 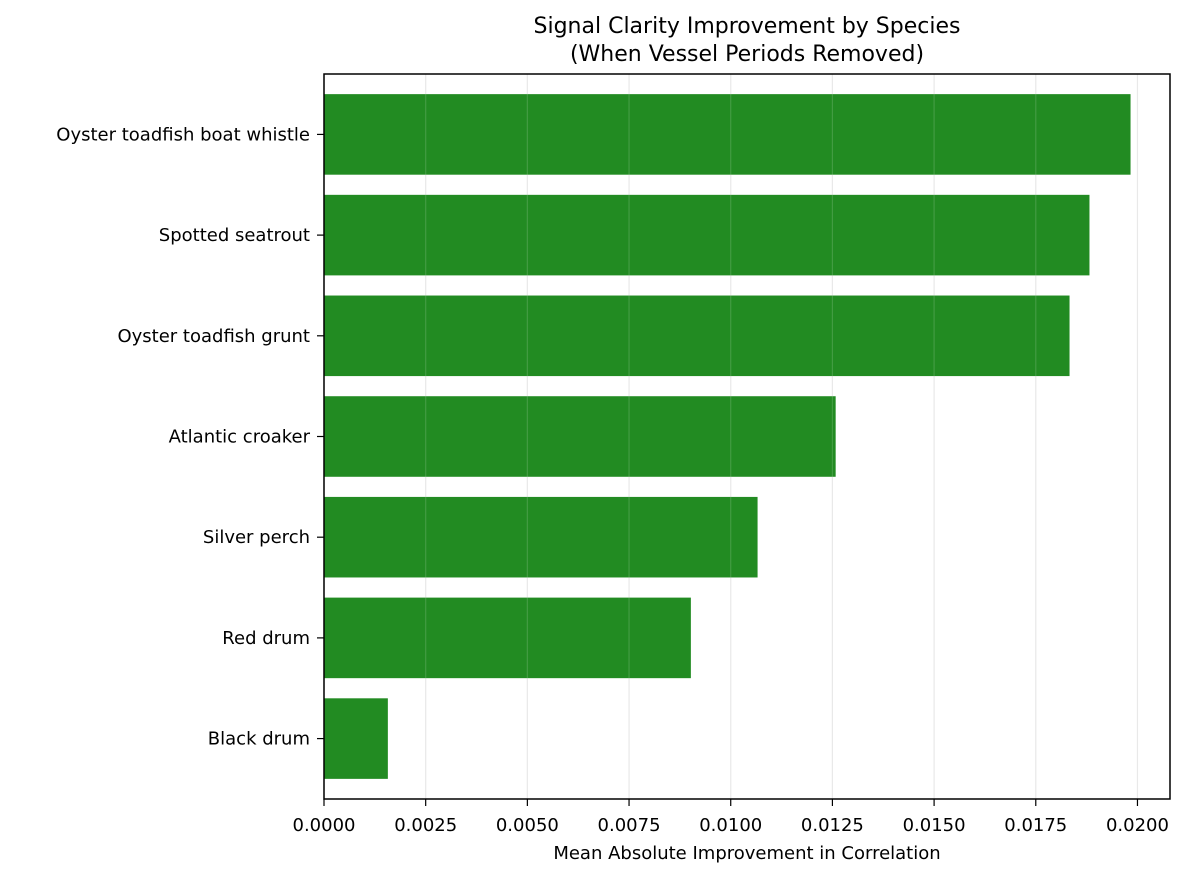 I want to click on x-tick-label: 0.0200, so click(x=1137, y=825).